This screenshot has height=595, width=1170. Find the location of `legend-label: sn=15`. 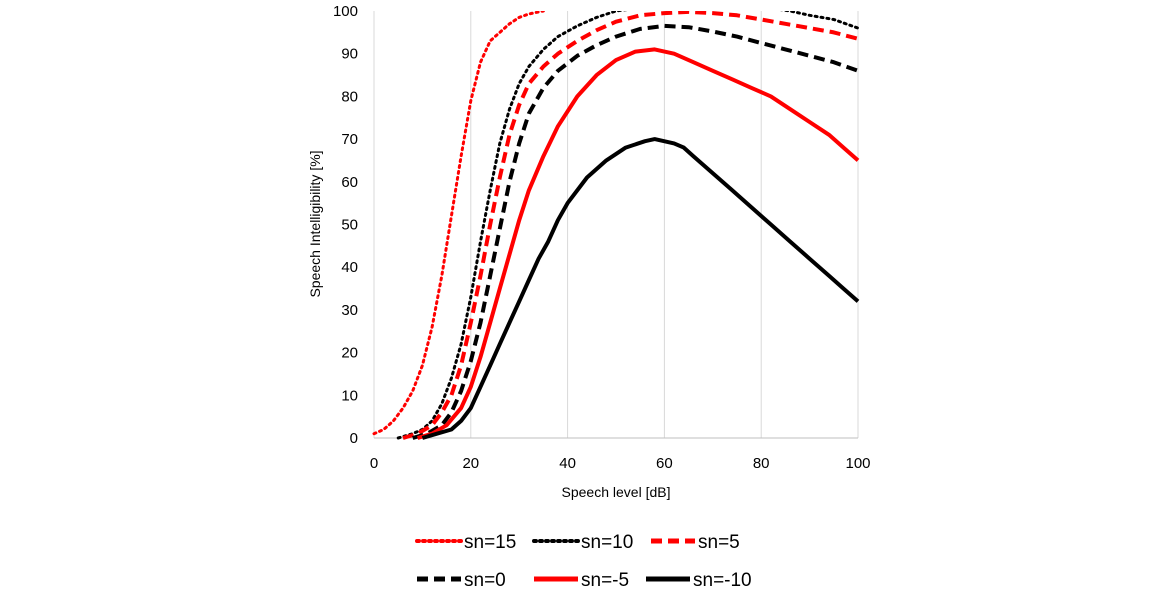

legend-label: sn=15 is located at coordinates (490, 542).